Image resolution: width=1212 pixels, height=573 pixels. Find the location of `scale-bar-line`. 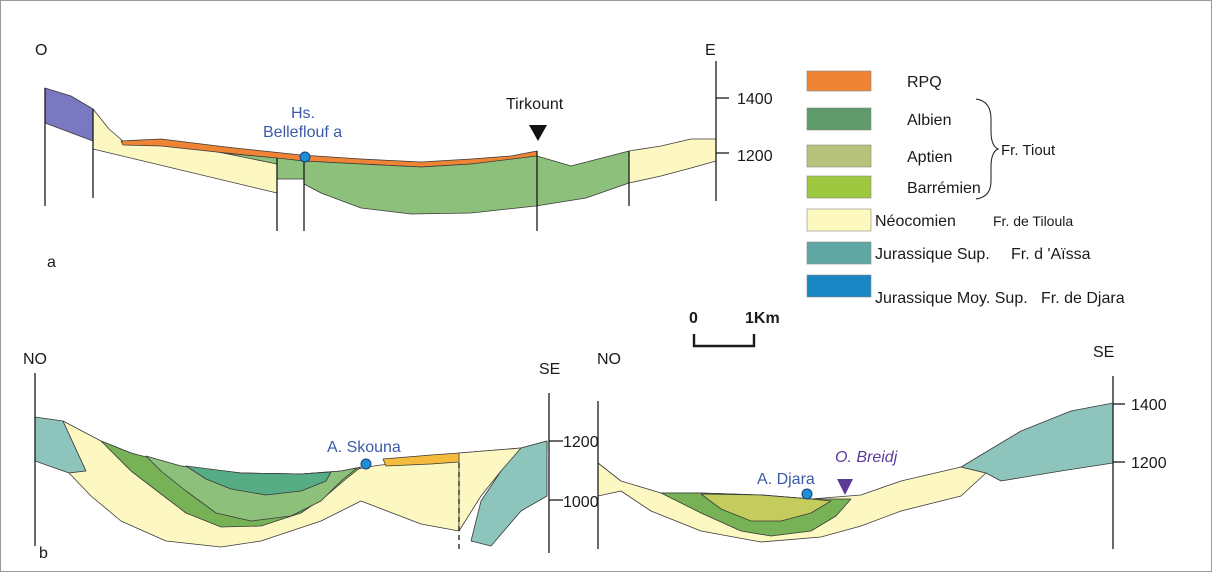

scale-bar-line is located at coordinates (724, 341).